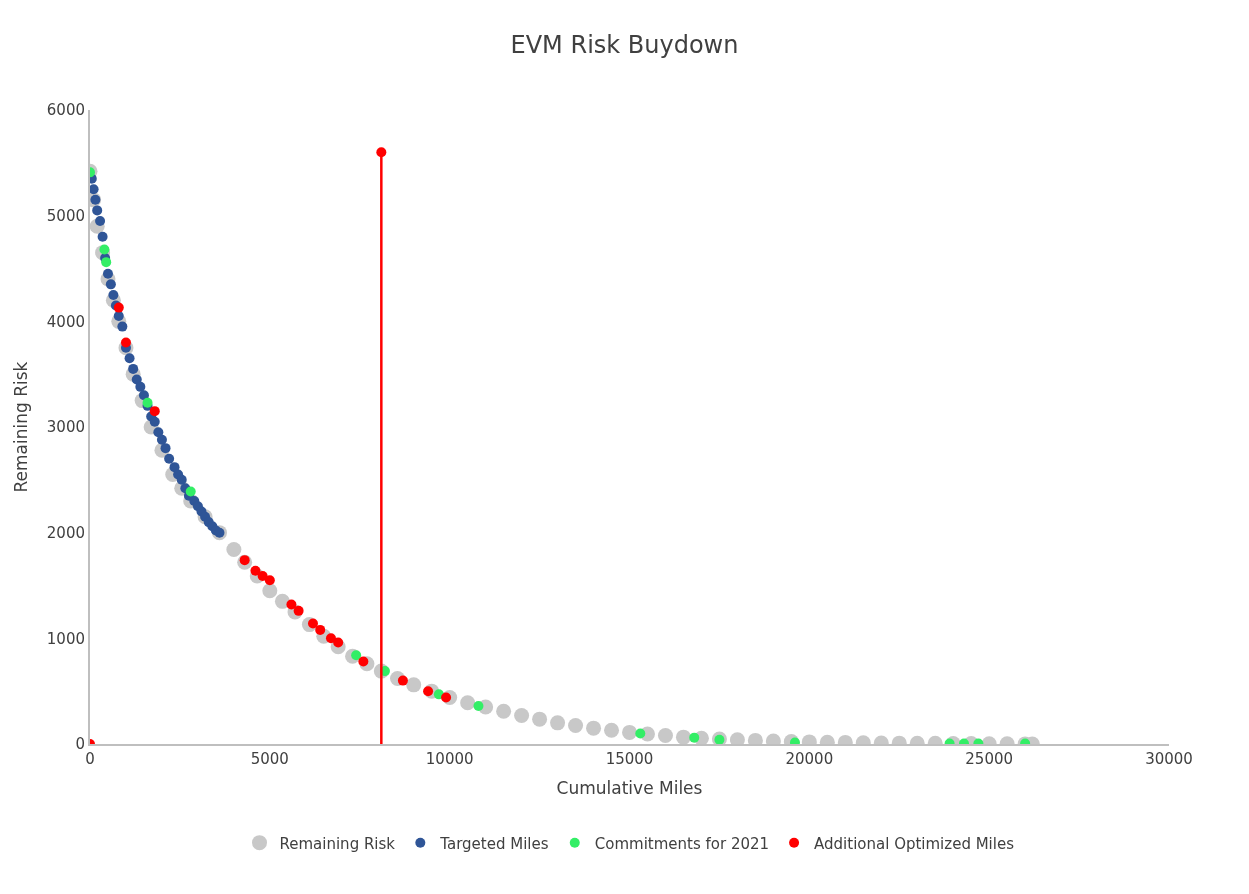 This screenshot has width=1249, height=894. What do you see at coordinates (809, 759) in the screenshot?
I see `x-tick-label: 20000` at bounding box center [809, 759].